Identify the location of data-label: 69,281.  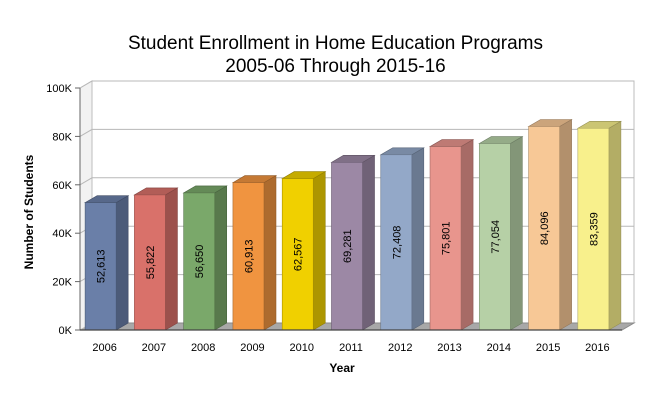
(348, 246).